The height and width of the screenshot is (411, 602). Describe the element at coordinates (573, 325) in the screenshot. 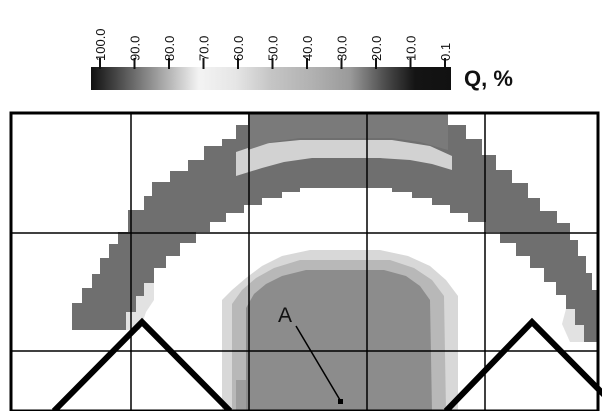

I see `band-fade-right` at that location.